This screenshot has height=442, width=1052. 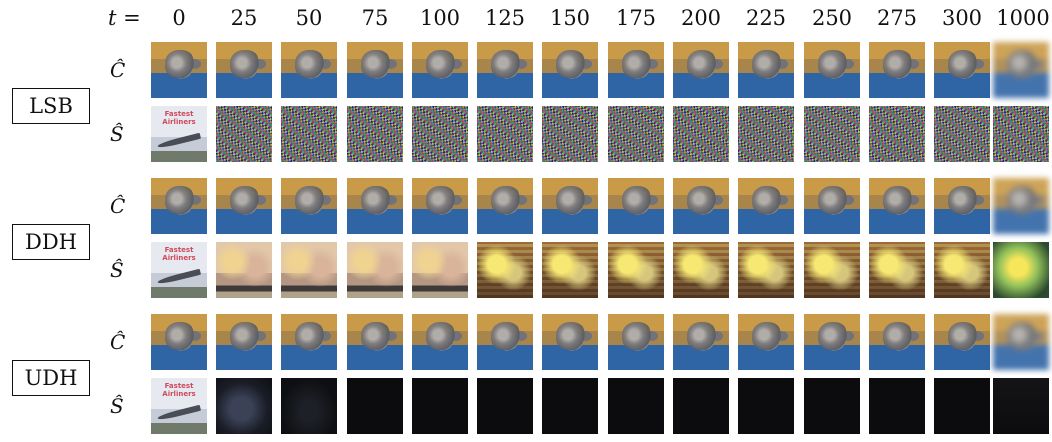 I want to click on timestep-header: 50, so click(x=309, y=18).